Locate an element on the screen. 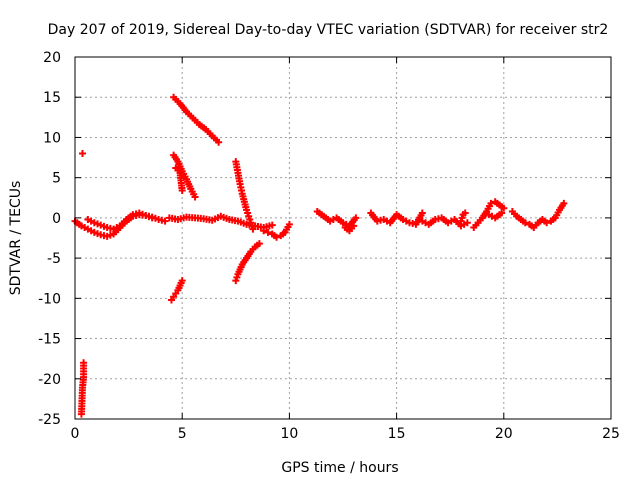 This screenshot has height=480, width=640. x-tick-label: 0 is located at coordinates (75, 434).